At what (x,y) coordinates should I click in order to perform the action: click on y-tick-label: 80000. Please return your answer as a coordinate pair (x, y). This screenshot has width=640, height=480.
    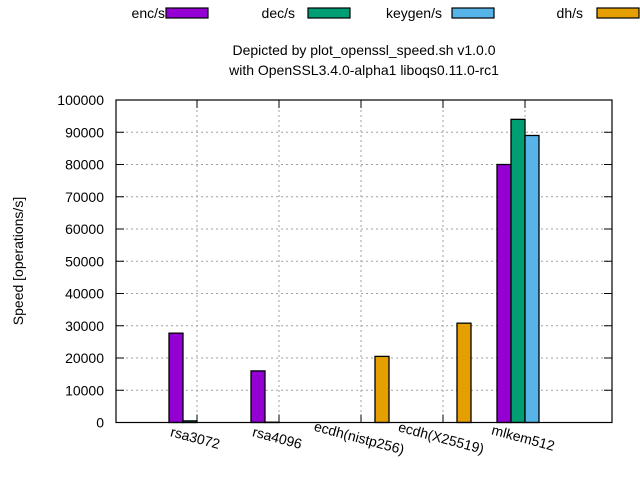
    Looking at the image, I should click on (84, 165).